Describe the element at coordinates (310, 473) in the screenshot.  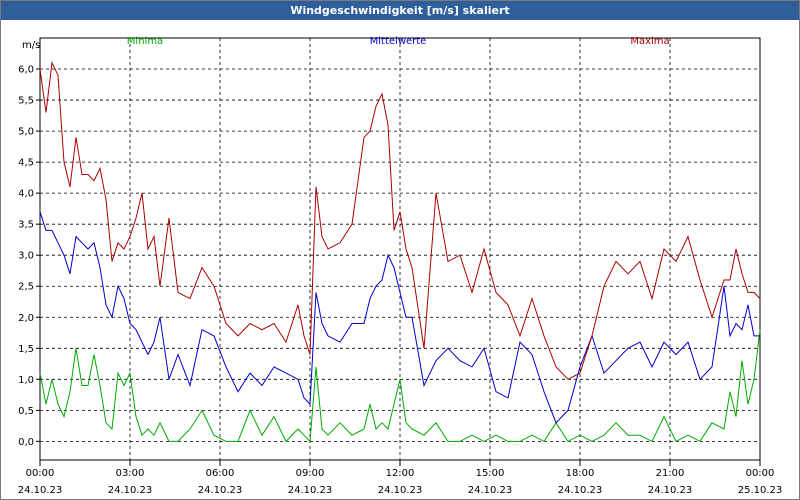
I see `x-tick-time-label: 09:00` at that location.